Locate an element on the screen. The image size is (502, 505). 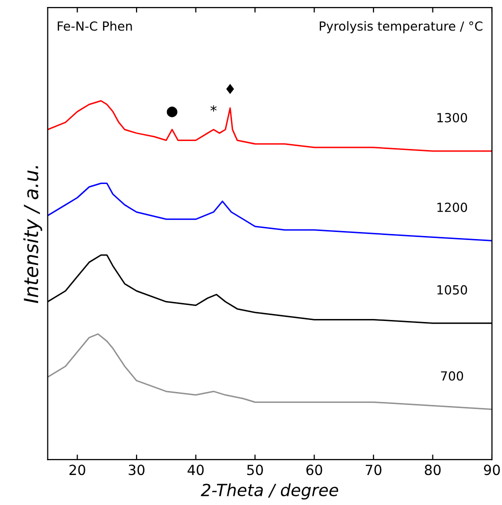
text: 700 is located at coordinates (452, 376).